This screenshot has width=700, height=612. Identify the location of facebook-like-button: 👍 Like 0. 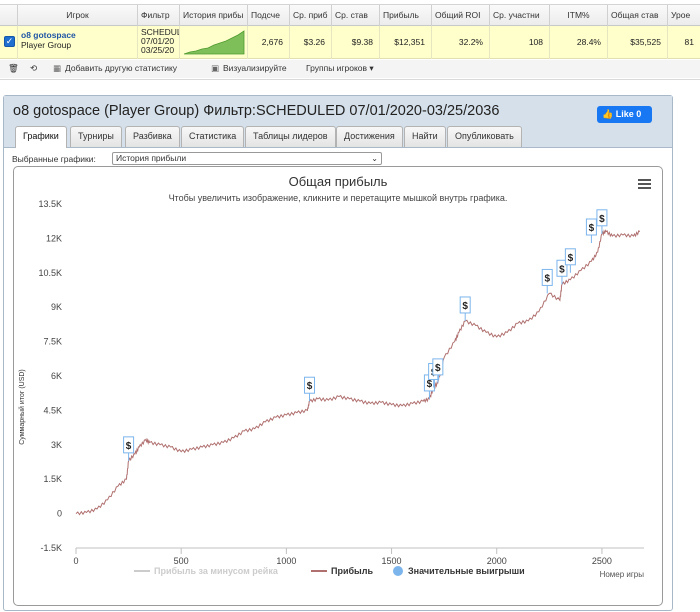
(624, 114).